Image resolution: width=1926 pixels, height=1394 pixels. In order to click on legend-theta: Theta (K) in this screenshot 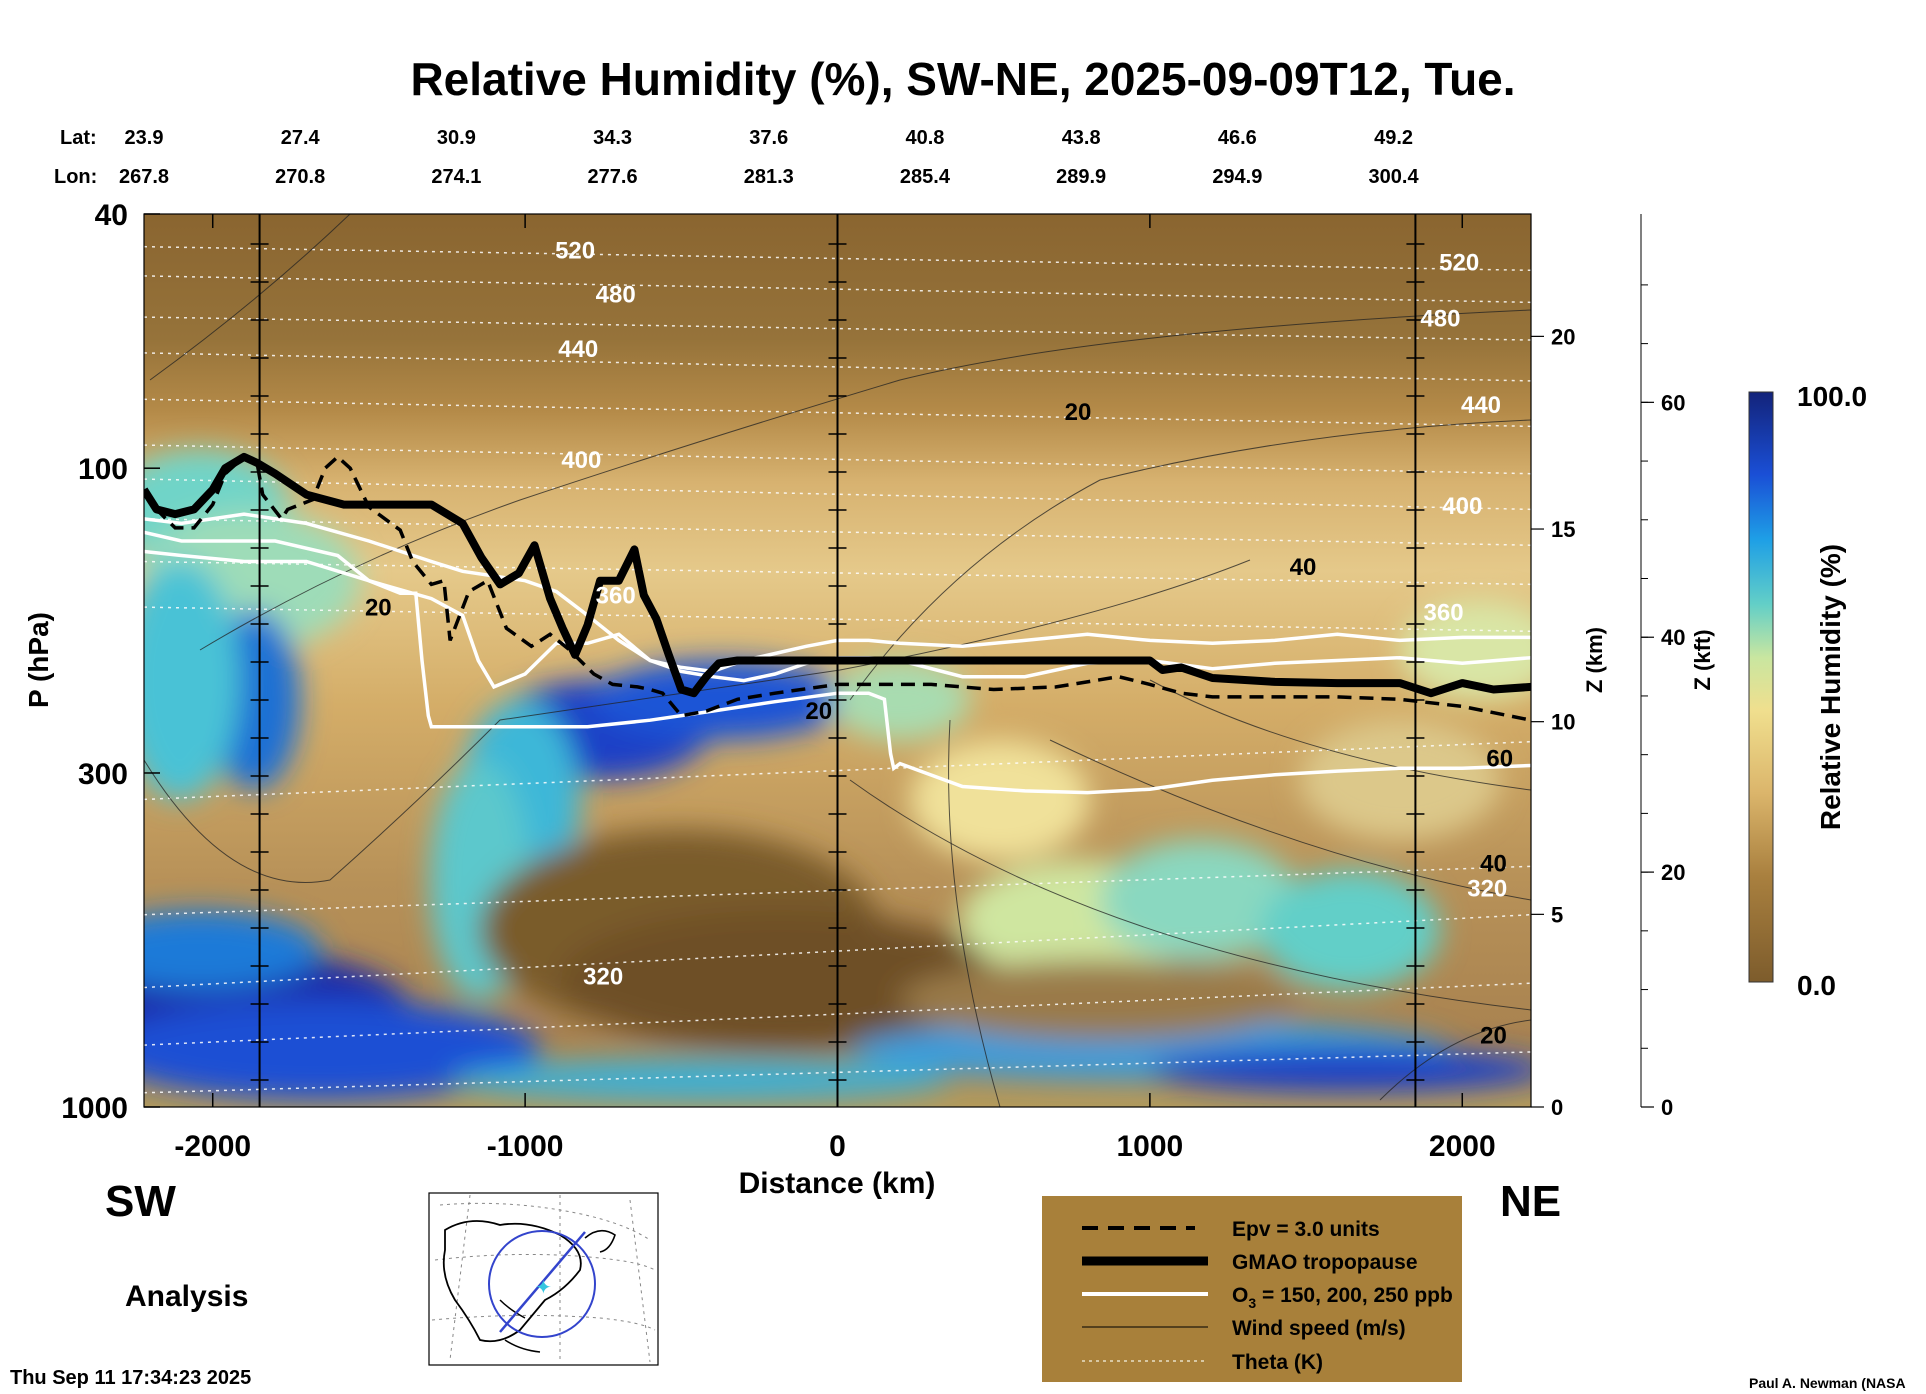, I will do `click(1277, 1362)`.